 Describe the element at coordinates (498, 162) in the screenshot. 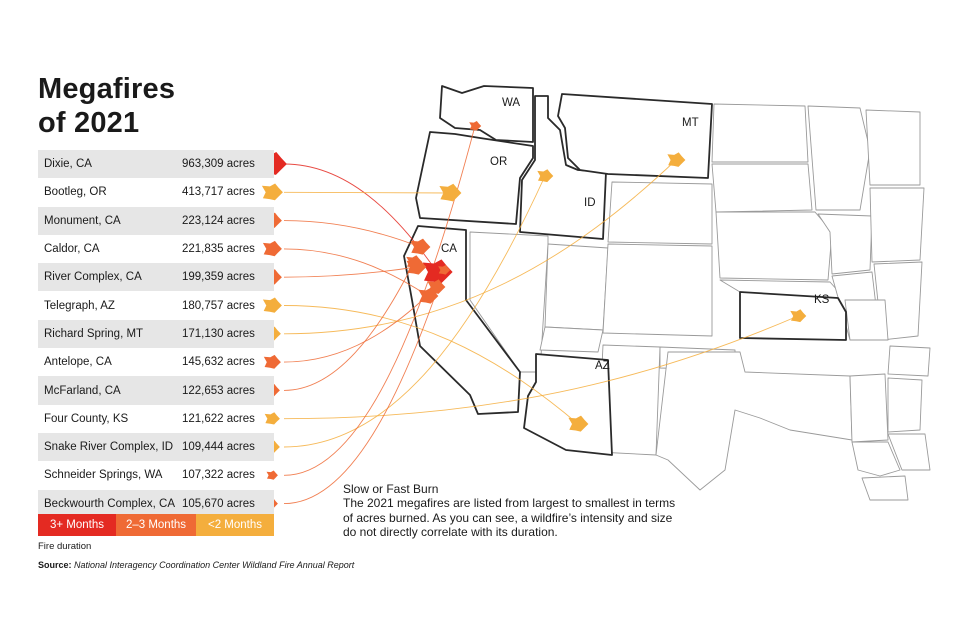

I see `label-or: OR` at that location.